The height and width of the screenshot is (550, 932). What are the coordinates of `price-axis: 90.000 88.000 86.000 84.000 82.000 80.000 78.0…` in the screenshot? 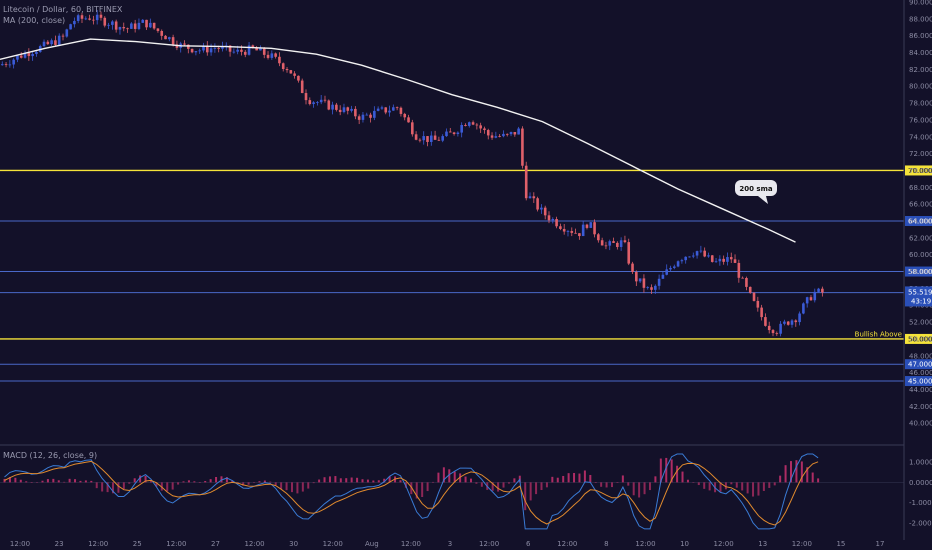 It's located at (918, 263).